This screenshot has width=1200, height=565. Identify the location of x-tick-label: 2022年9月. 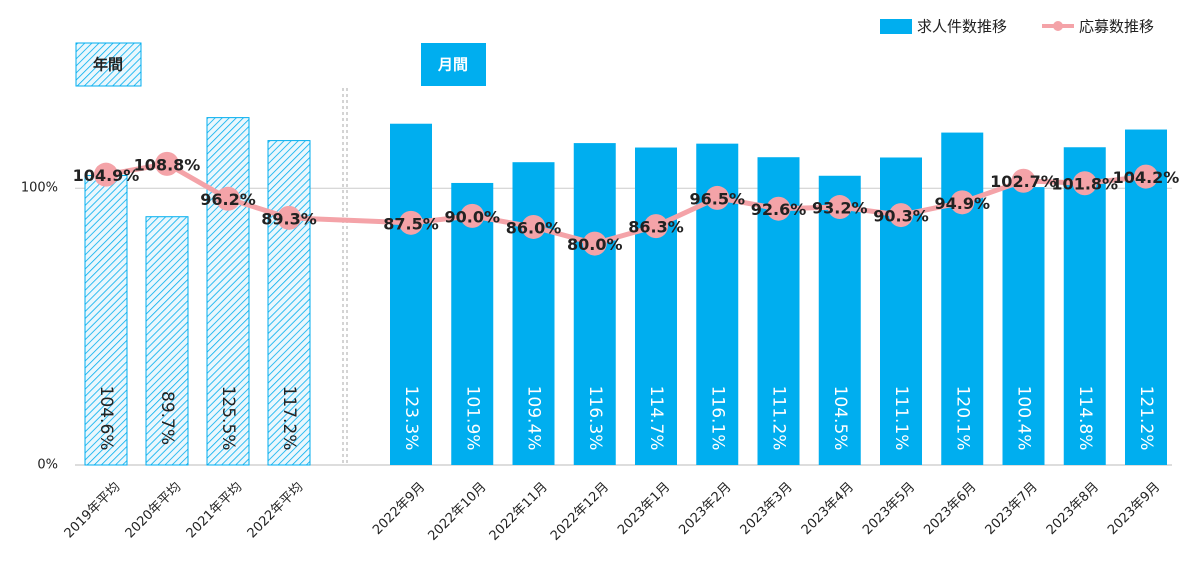
(399, 509).